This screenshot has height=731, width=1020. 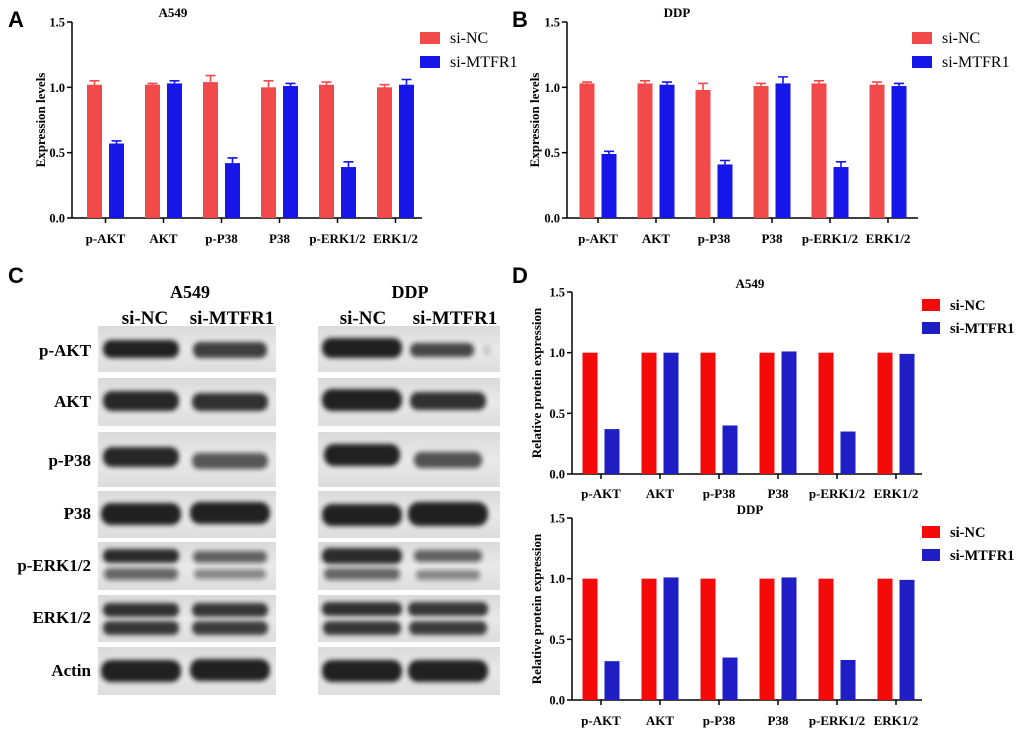 What do you see at coordinates (557, 579) in the screenshot?
I see `y-tick-label: 1.0` at bounding box center [557, 579].